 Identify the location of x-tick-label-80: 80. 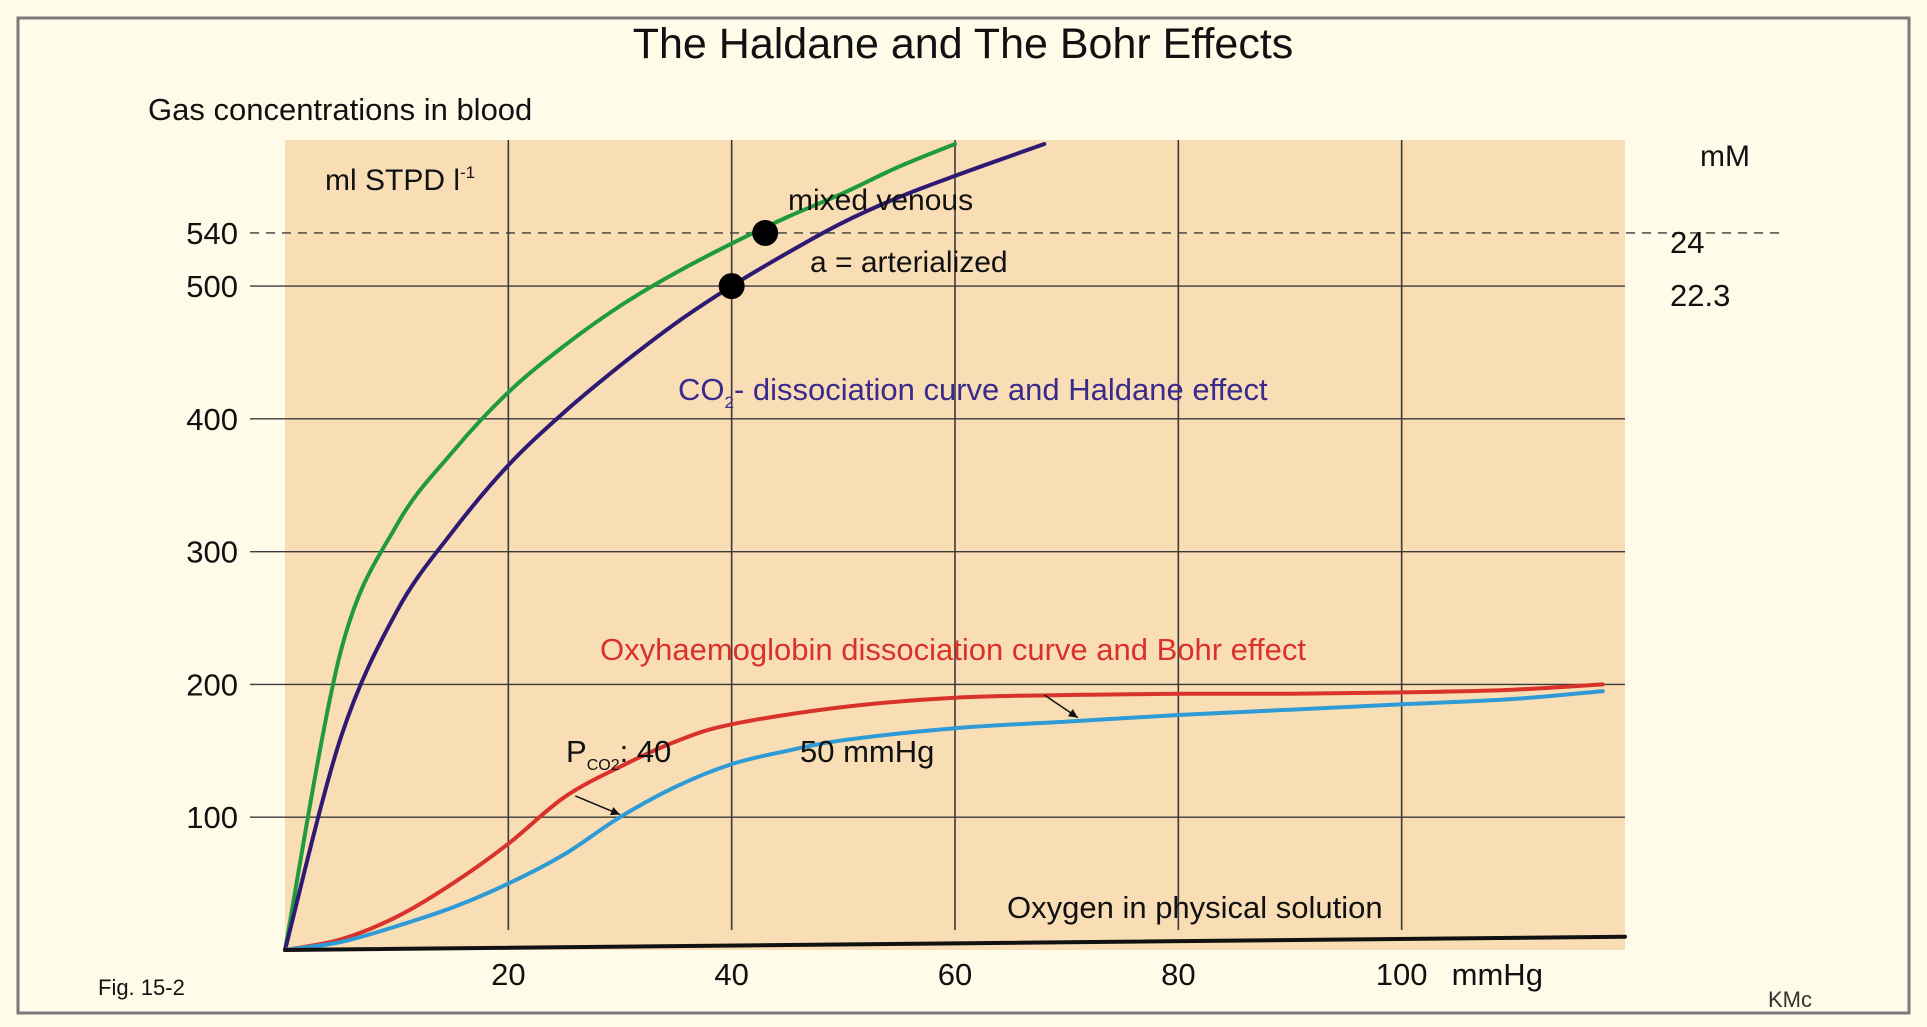
(1178, 974).